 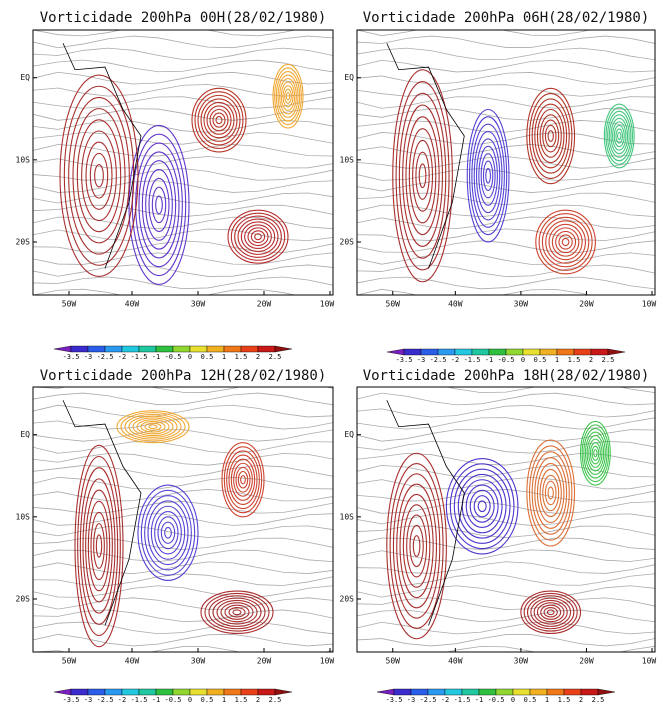 What do you see at coordinates (173, 357) in the screenshot?
I see `colorbar-label: -0.5` at bounding box center [173, 357].